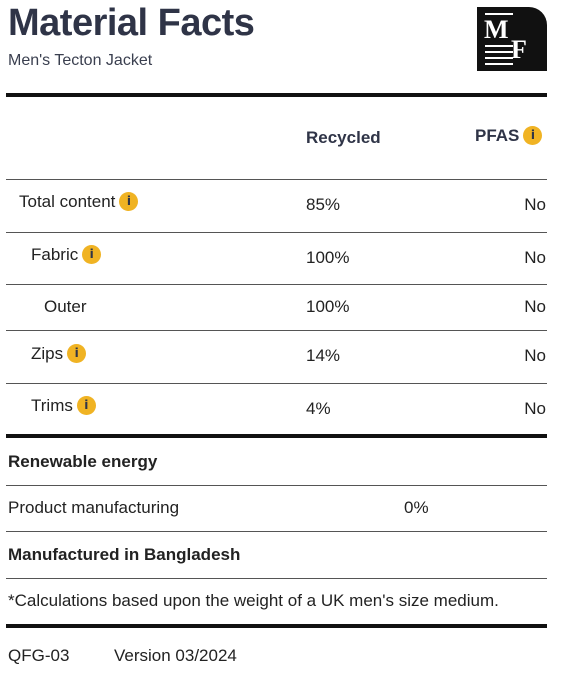 The width and height of the screenshot is (569, 673). I want to click on table-row-label: Zips i, so click(59, 354).